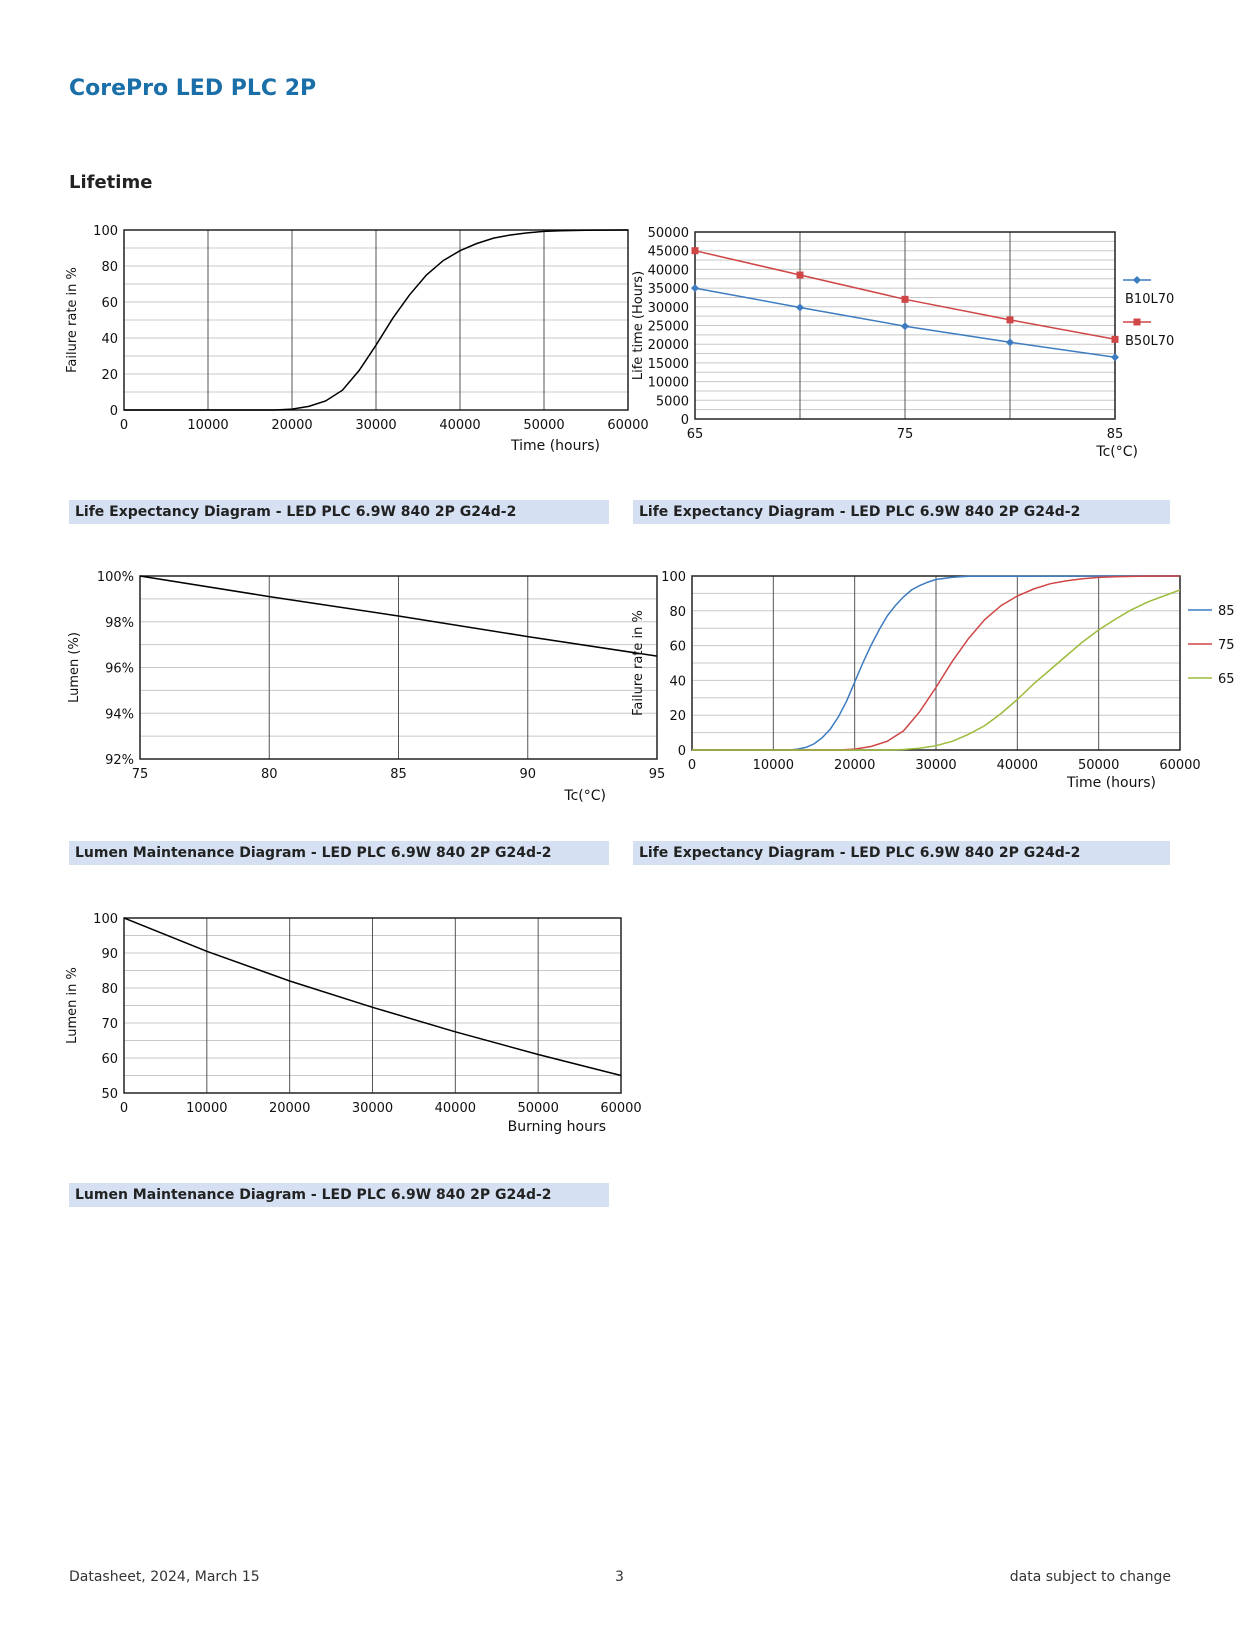 The width and height of the screenshot is (1240, 1648). What do you see at coordinates (619, 1577) in the screenshot?
I see `footer-page-number: 3` at bounding box center [619, 1577].